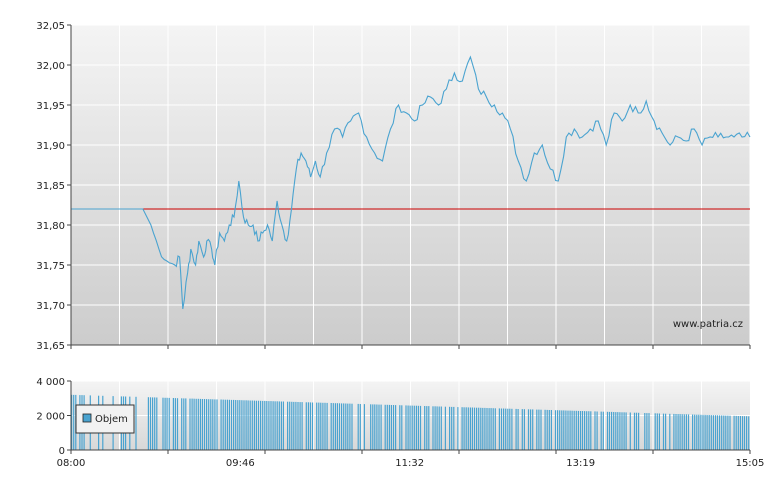  I want to click on volume-y-tick-label: 0, so click(62, 451).